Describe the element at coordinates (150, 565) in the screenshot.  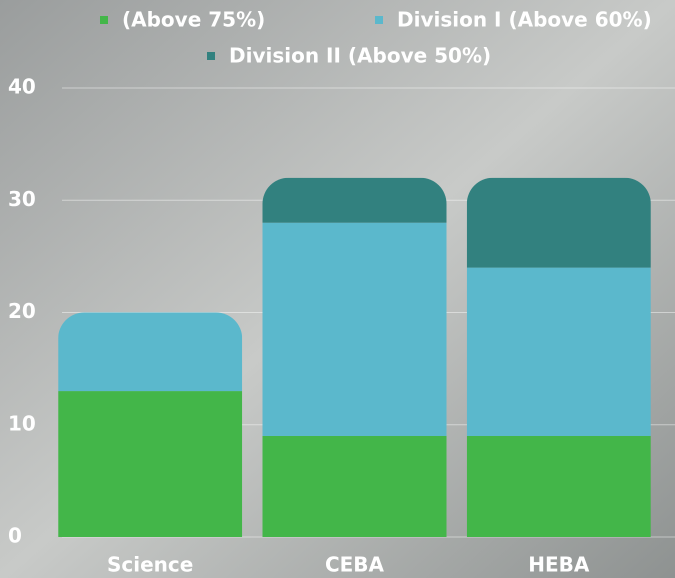
I see `x-tick-label: Science` at that location.